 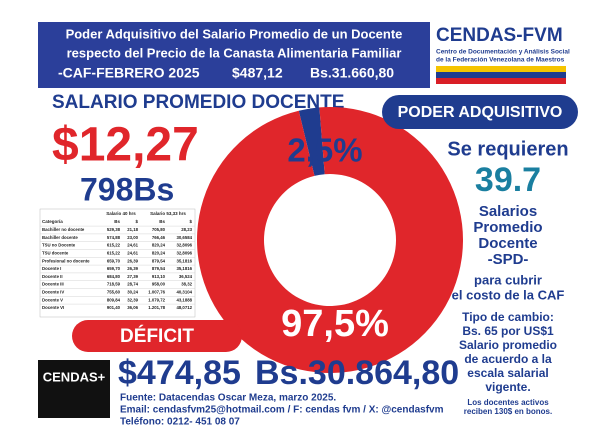 What do you see at coordinates (159, 268) in the screenshot?
I see `table-cell: 879,54` at bounding box center [159, 268].